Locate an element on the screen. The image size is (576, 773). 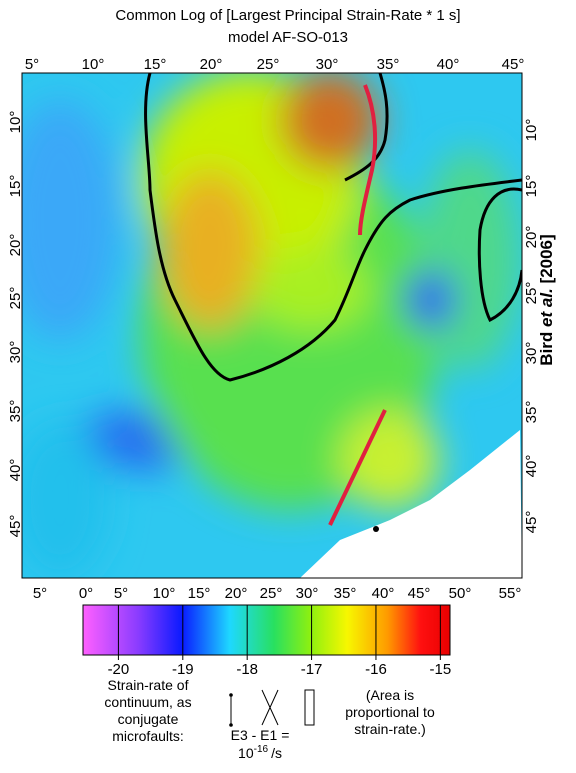
top-label: 45° is located at coordinates (513, 64).